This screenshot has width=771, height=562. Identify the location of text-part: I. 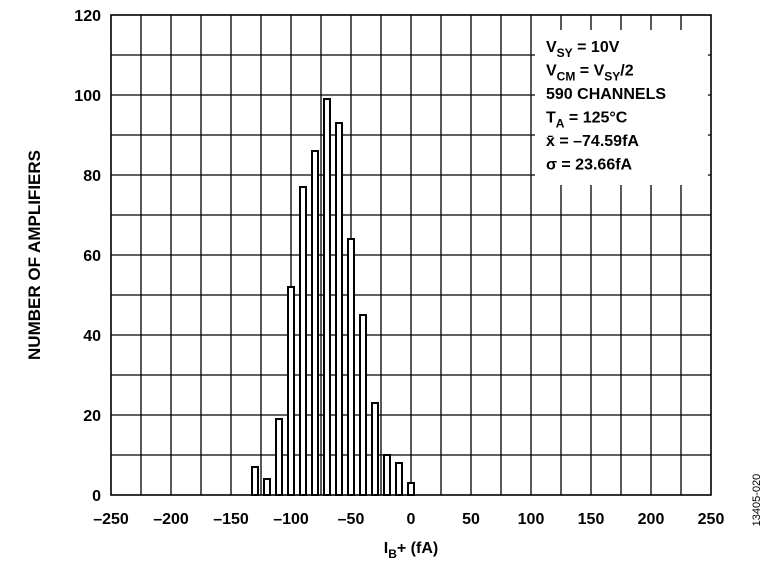
(386, 548).